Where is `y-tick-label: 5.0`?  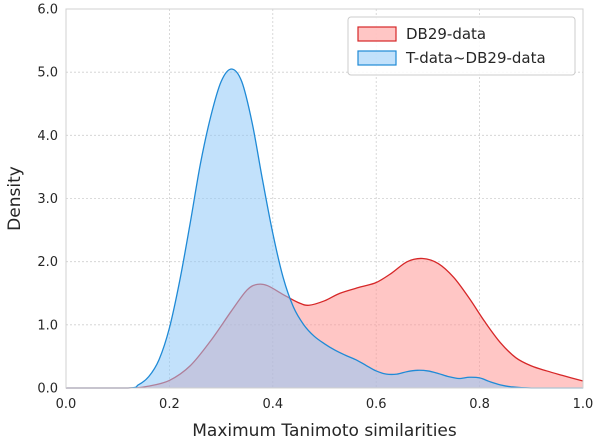
y-tick-label: 5.0 is located at coordinates (47, 73).